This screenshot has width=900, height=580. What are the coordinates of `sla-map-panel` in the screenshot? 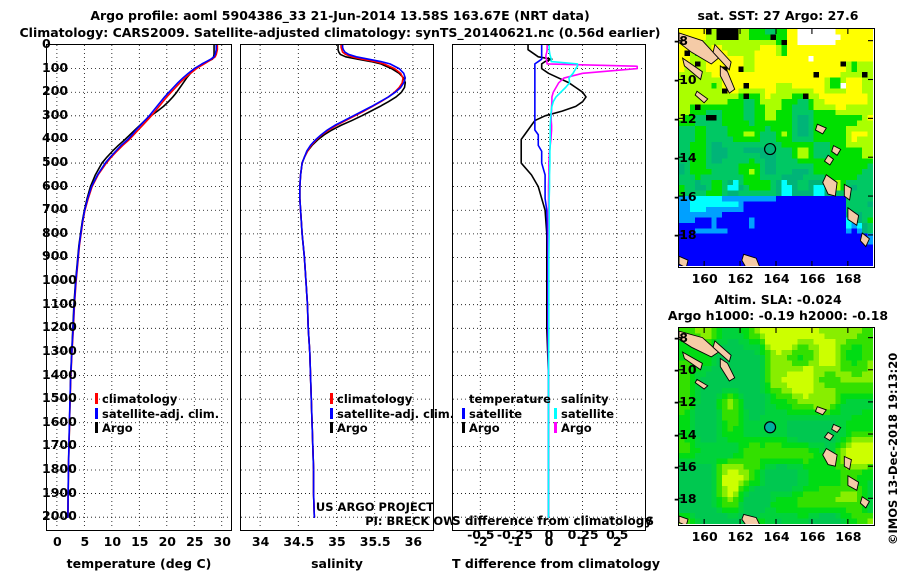 It's located at (776, 426).